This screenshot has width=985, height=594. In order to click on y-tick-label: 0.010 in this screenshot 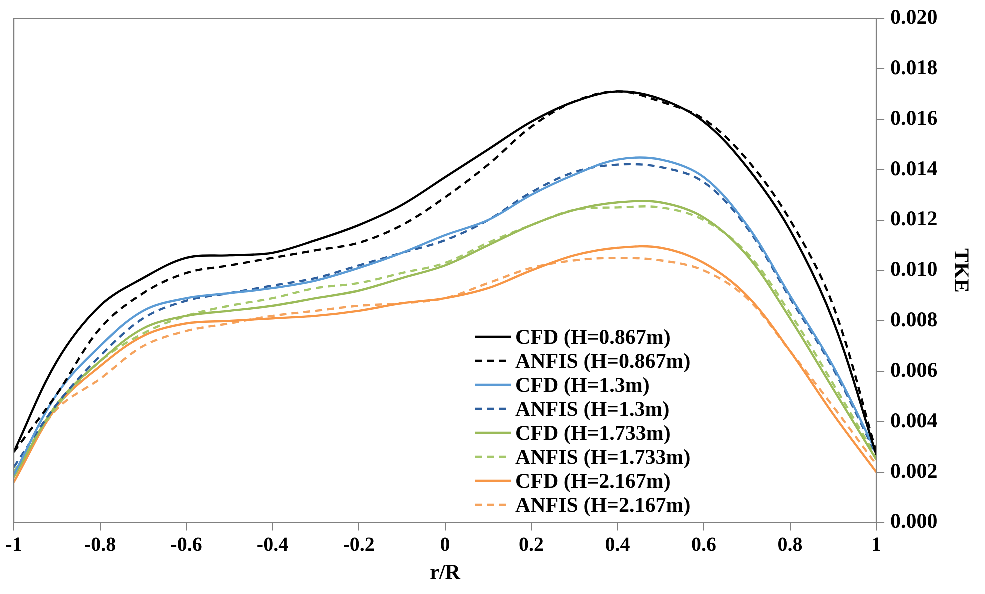, I will do `click(914, 269)`.